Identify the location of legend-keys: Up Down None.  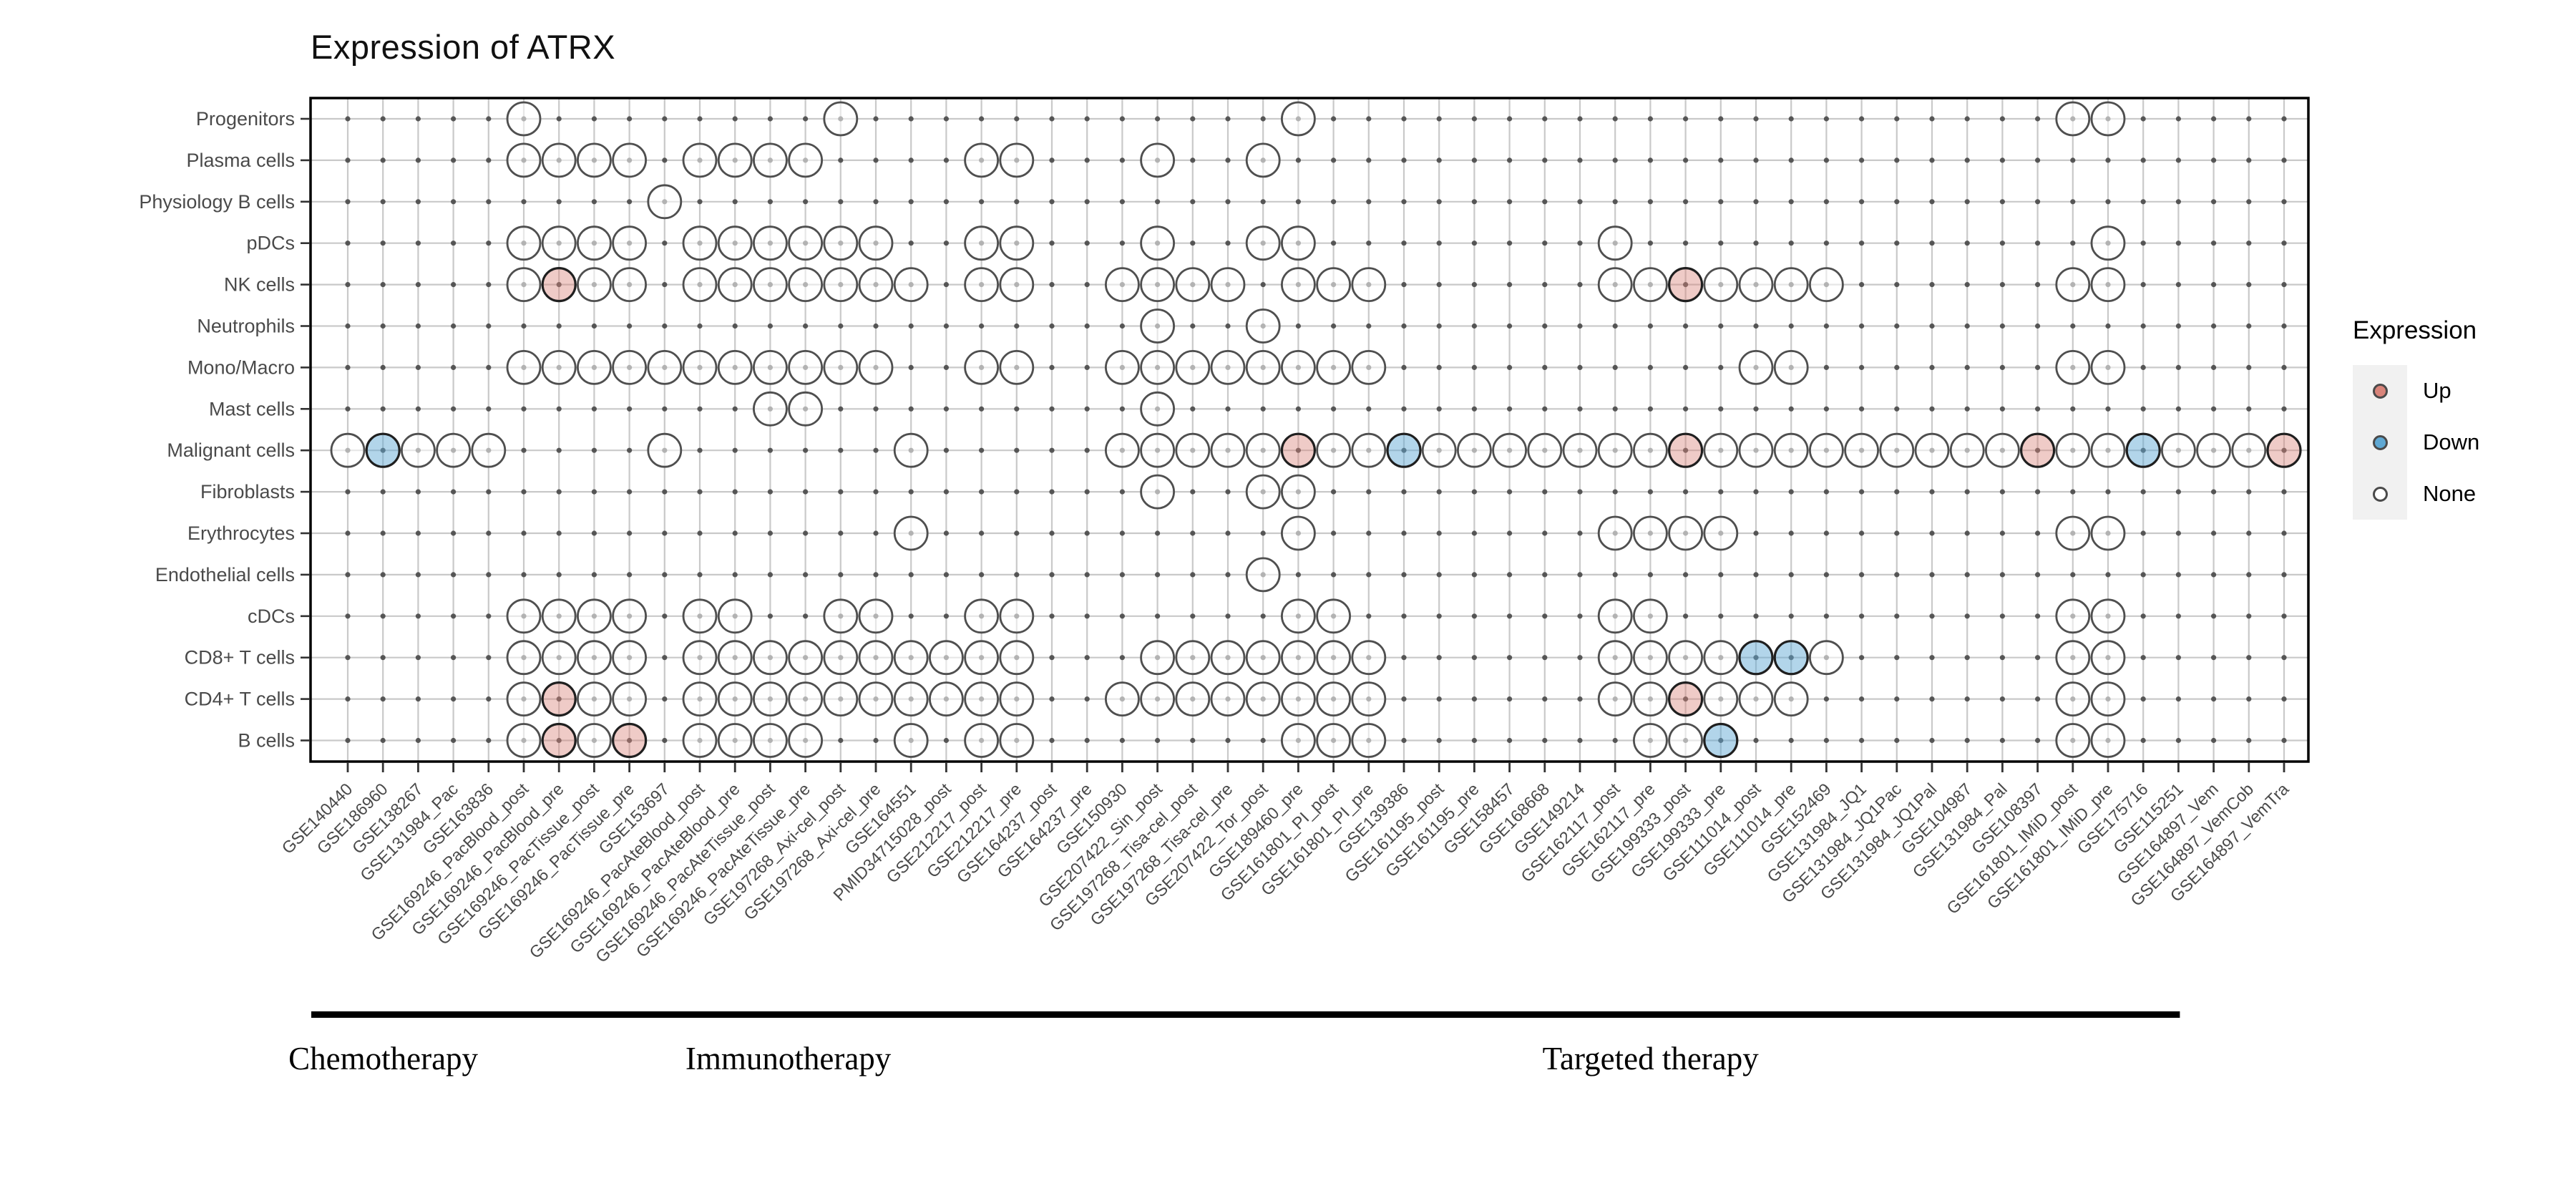
(2416, 442).